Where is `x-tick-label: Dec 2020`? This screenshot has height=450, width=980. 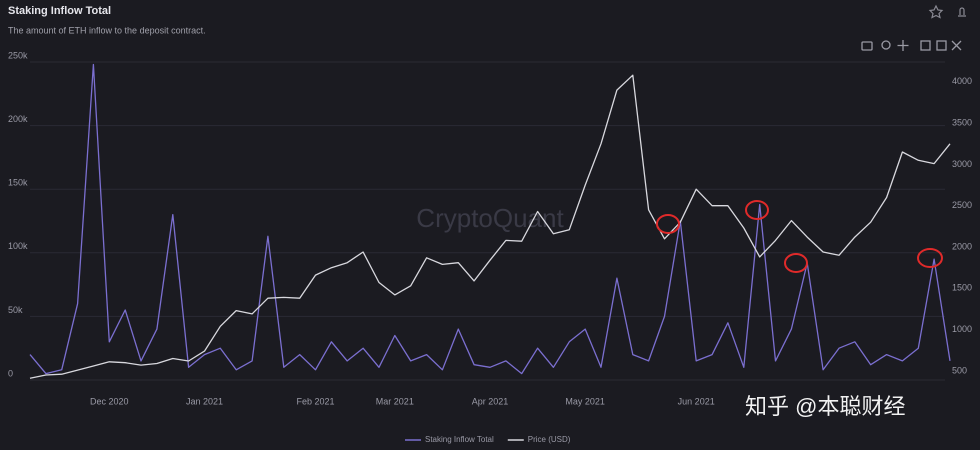 x-tick-label: Dec 2020 is located at coordinates (109, 401).